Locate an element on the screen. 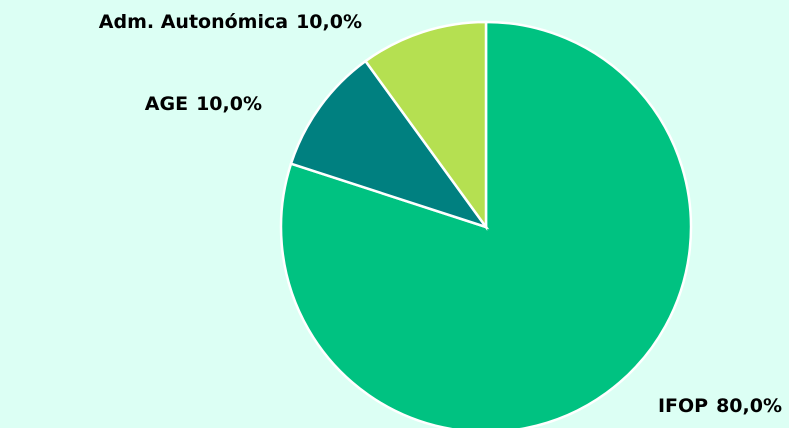 The height and width of the screenshot is (428, 789). slice-label: Adm. Autonómica 10,0% is located at coordinates (230, 22).